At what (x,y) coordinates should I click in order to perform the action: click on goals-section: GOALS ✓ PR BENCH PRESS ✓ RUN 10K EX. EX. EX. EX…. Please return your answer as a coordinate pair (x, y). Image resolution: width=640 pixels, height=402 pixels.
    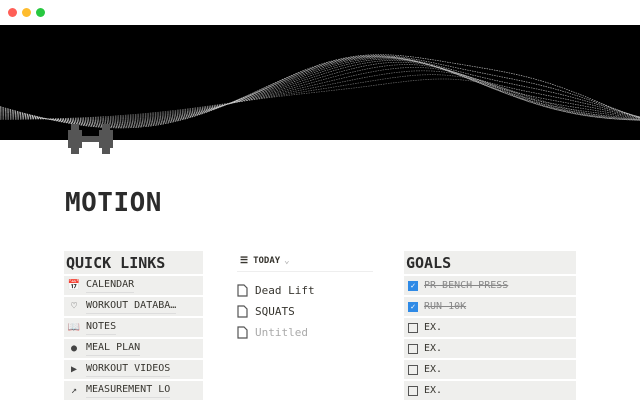
    Looking at the image, I should click on (490, 326).